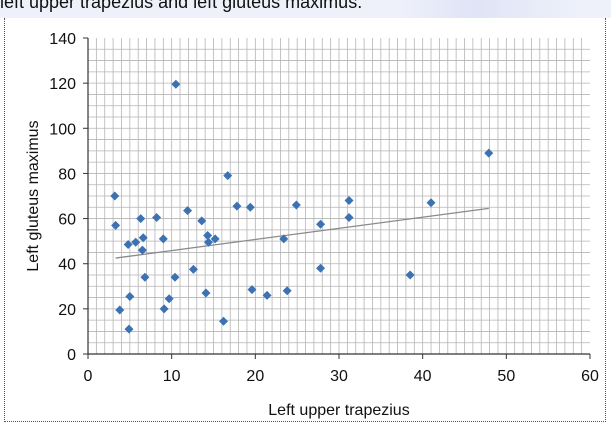 The image size is (611, 426). I want to click on x-tick-label: 60, so click(590, 376).